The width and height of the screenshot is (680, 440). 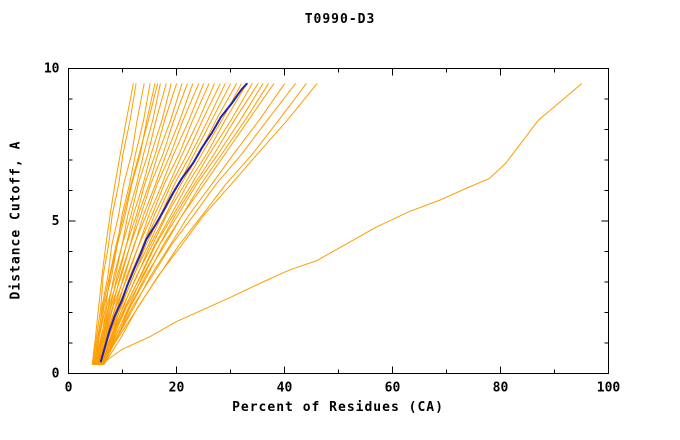 I want to click on x-tick-label: 60, so click(x=393, y=388).